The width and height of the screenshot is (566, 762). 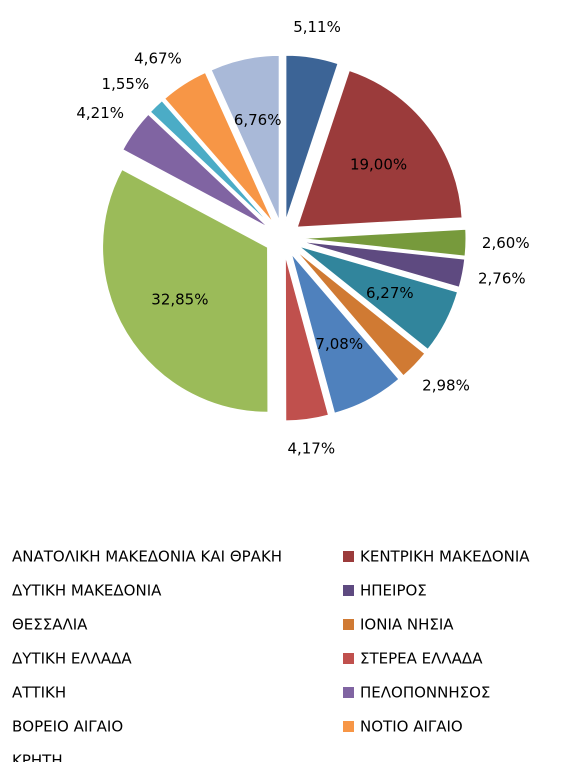 What do you see at coordinates (446, 386) in the screenshot?
I see `data-label: 2,98%` at bounding box center [446, 386].